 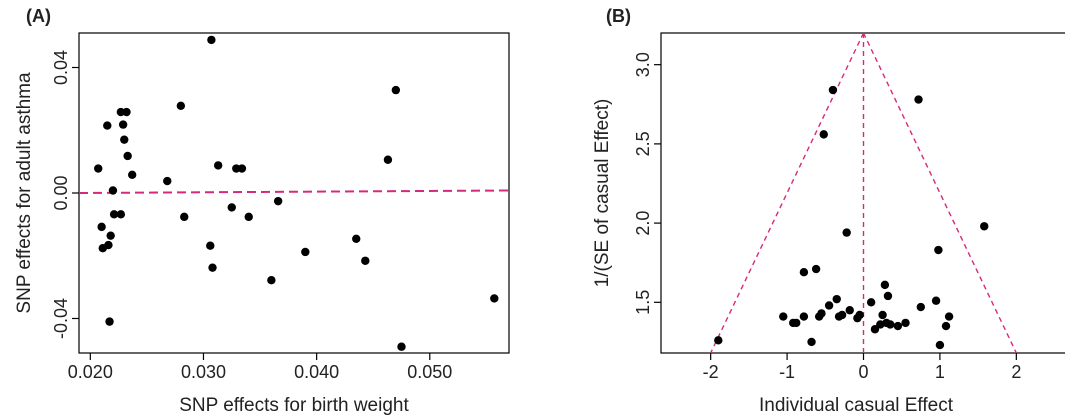 What do you see at coordinates (711, 372) in the screenshot?
I see `panel-b-x-tick-label: -2` at bounding box center [711, 372].